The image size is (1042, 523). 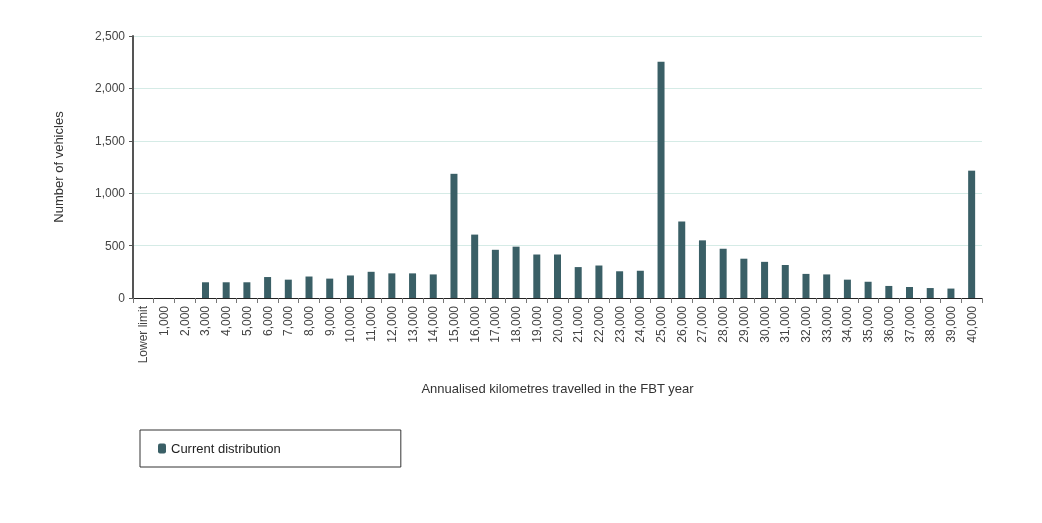 What do you see at coordinates (246, 321) in the screenshot?
I see `x-tick-label: 5,000` at bounding box center [246, 321].